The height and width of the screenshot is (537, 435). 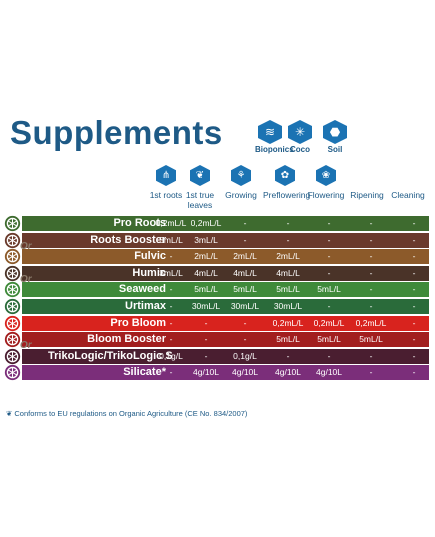 I want to click on stage-label: Ripening, so click(x=367, y=195).